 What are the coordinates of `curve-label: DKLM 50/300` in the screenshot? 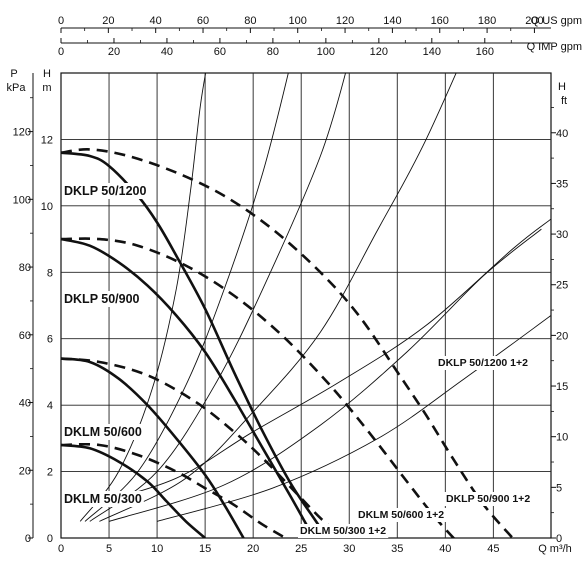 It's located at (103, 499).